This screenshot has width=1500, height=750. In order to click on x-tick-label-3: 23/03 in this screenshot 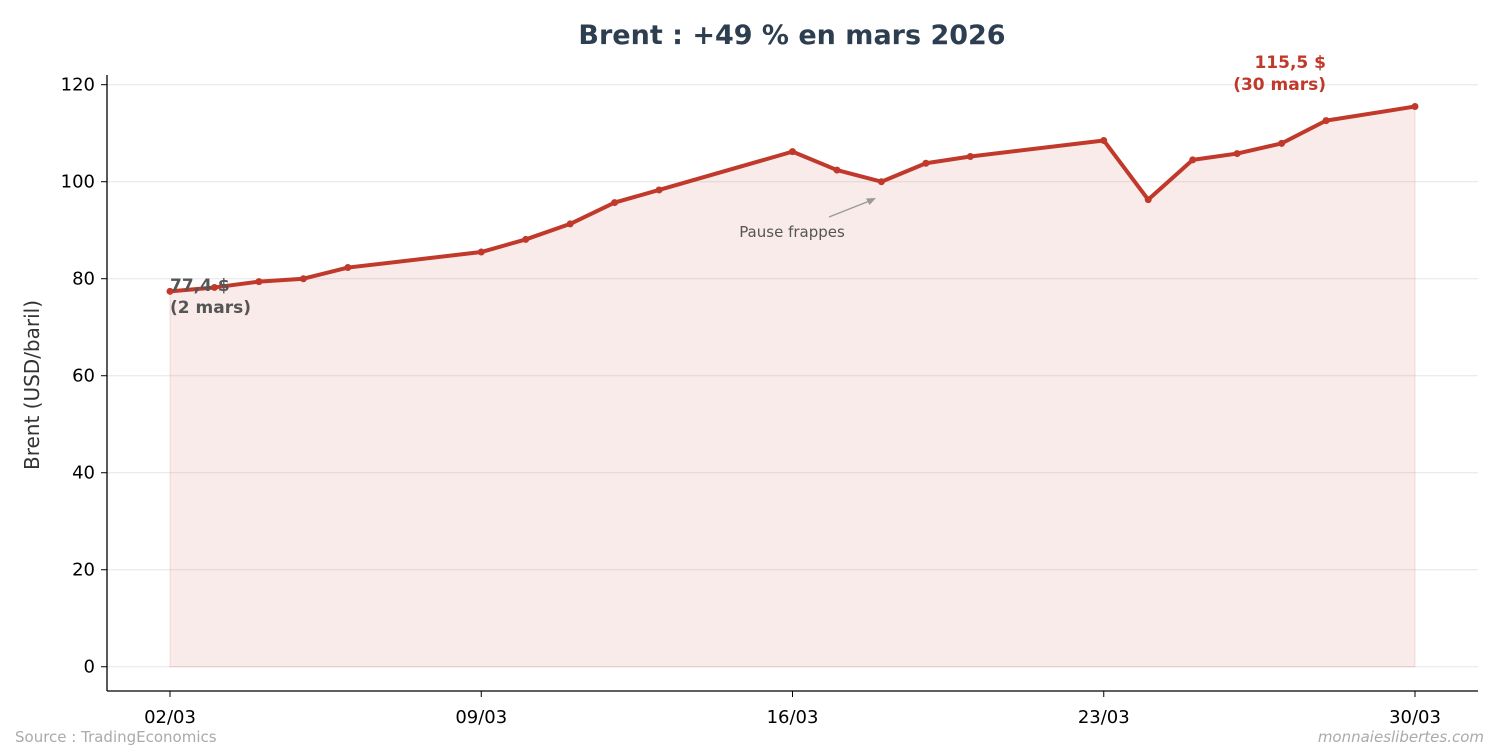, I will do `click(1104, 717)`.